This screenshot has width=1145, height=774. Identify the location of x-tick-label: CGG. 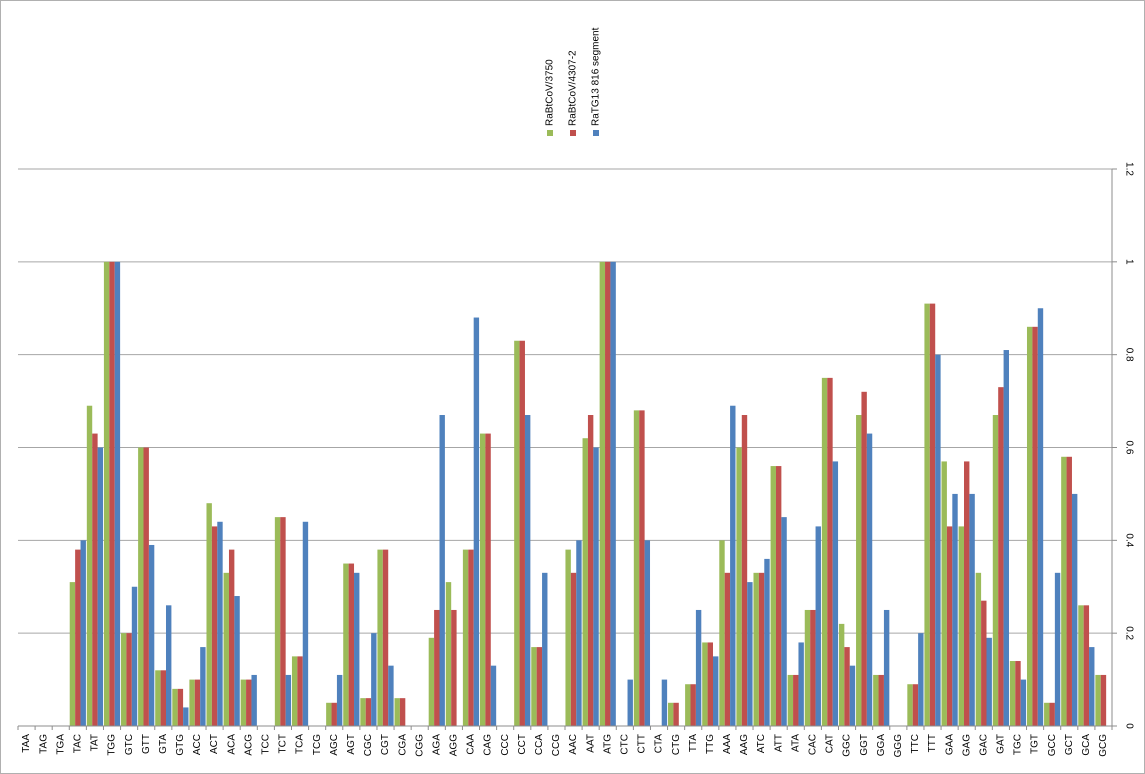
(419, 745).